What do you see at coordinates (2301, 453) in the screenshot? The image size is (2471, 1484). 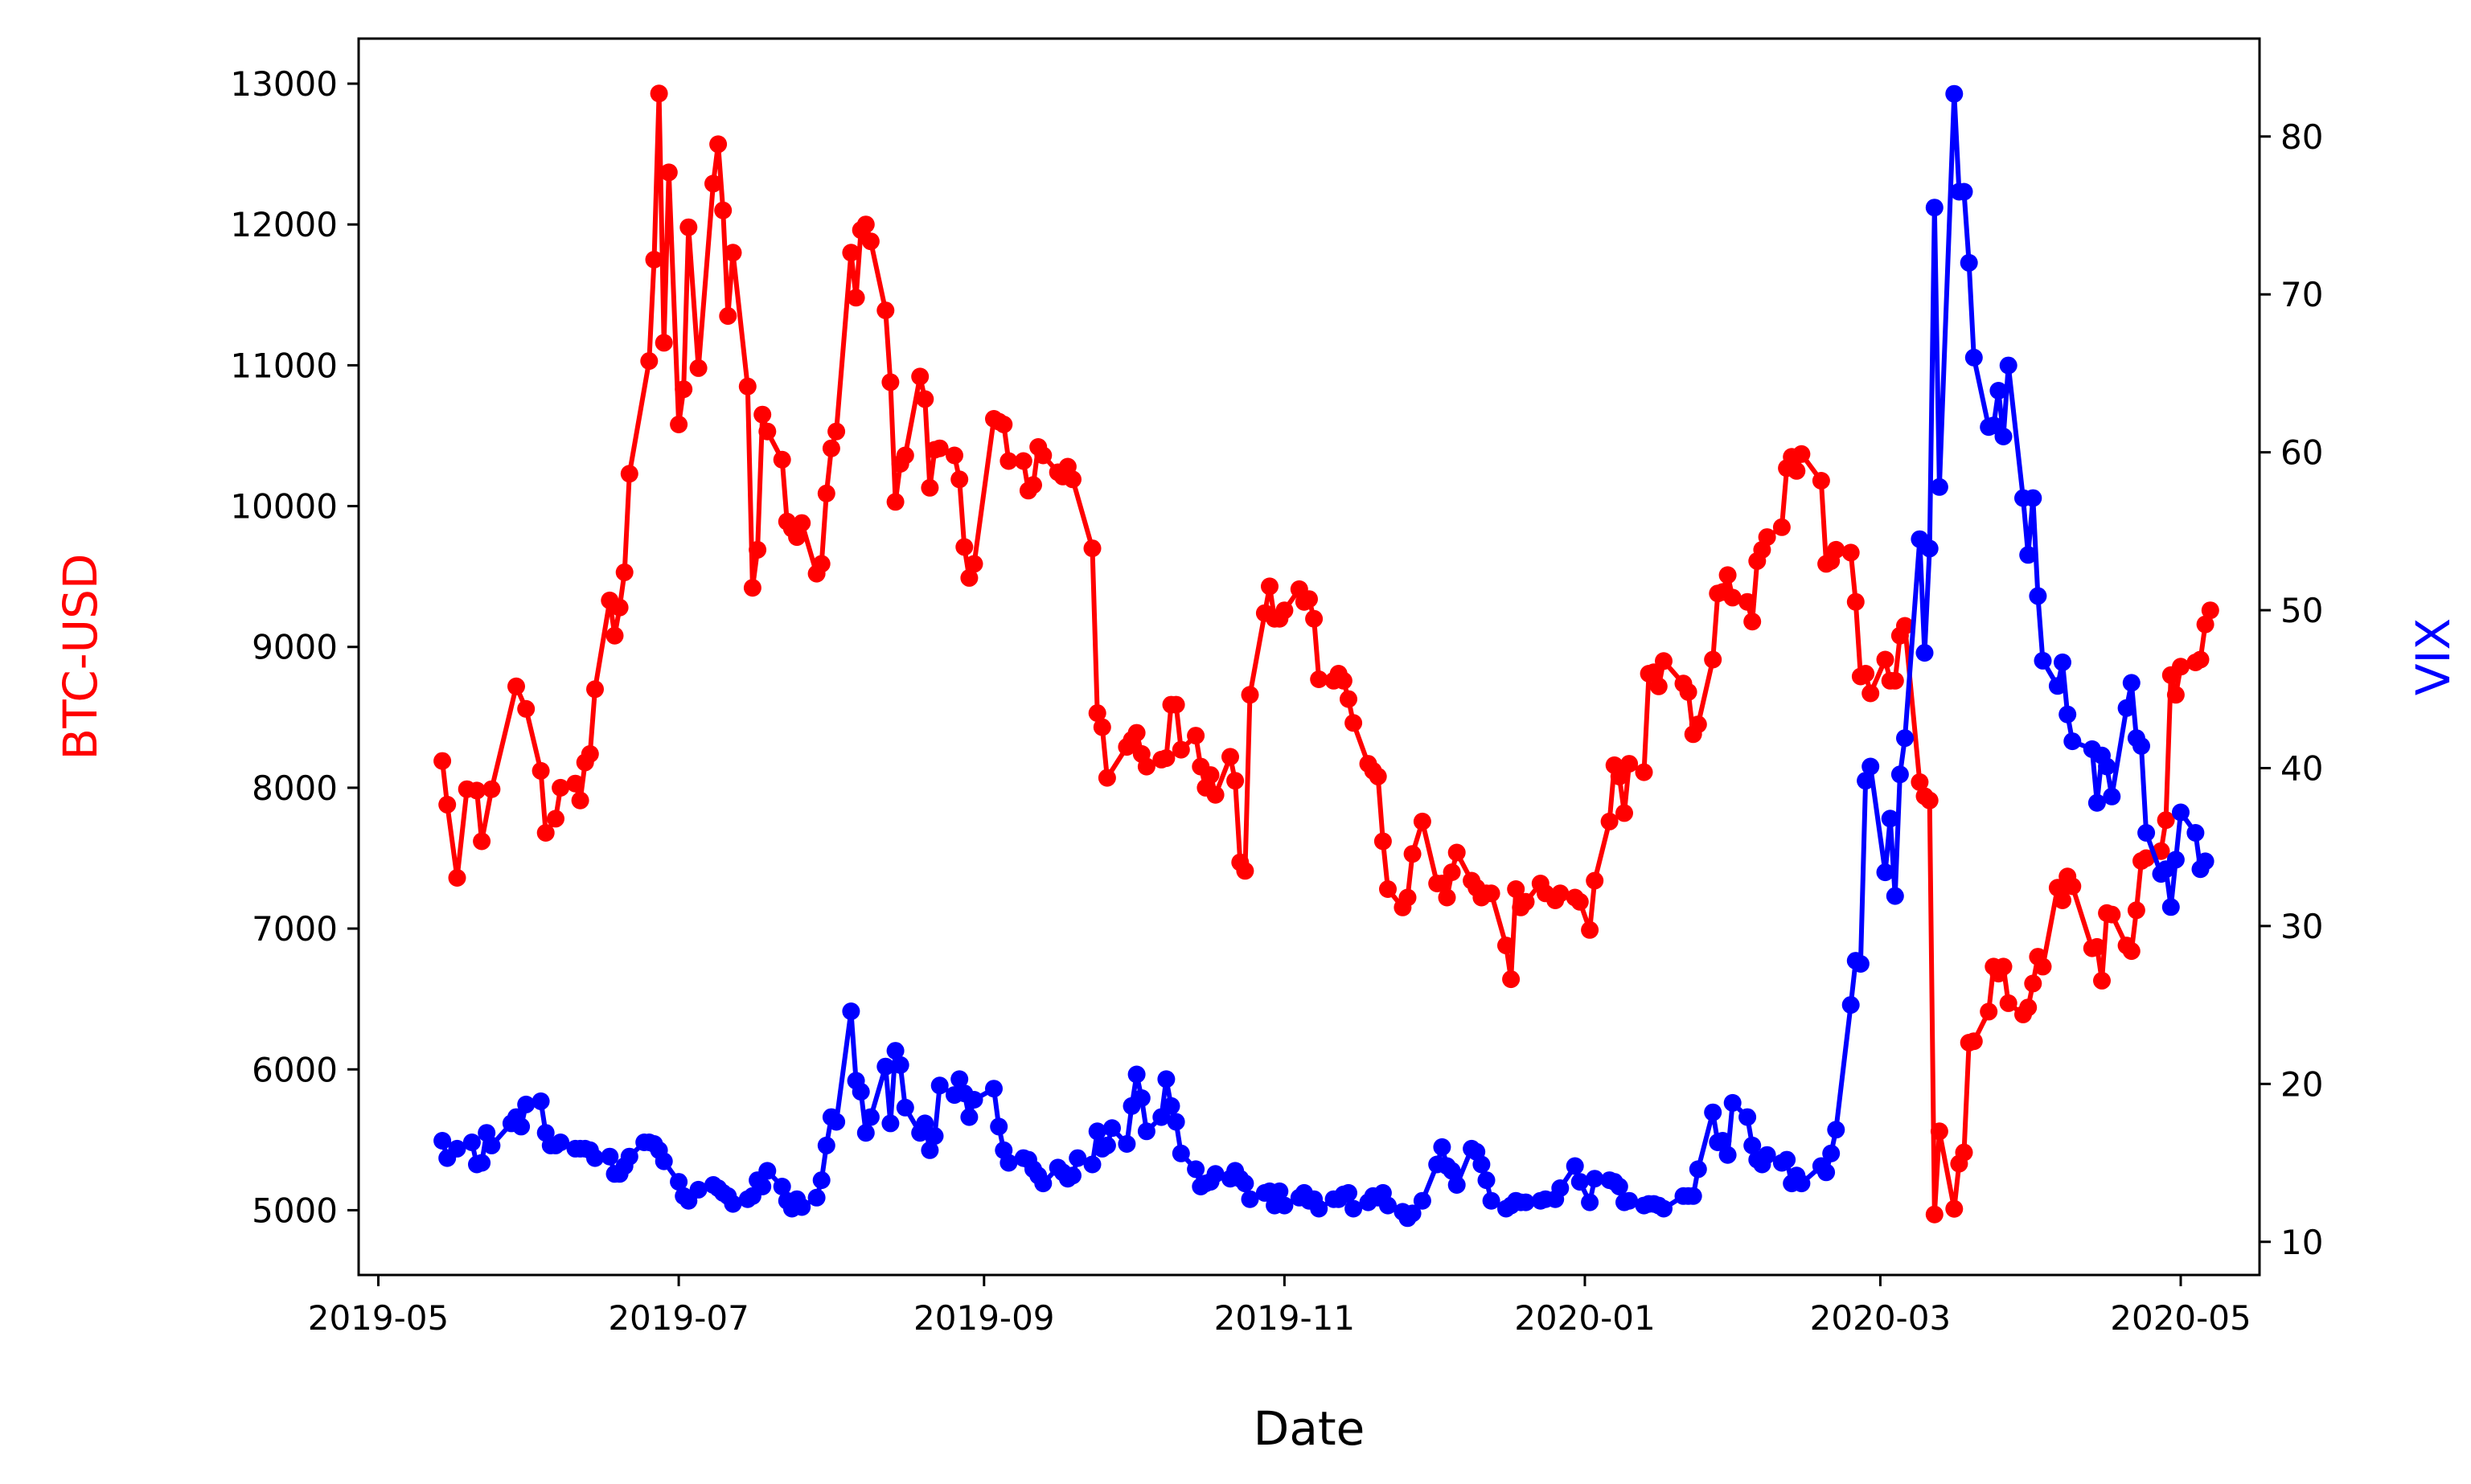 I see `y-right-tick-label: 60` at bounding box center [2301, 453].